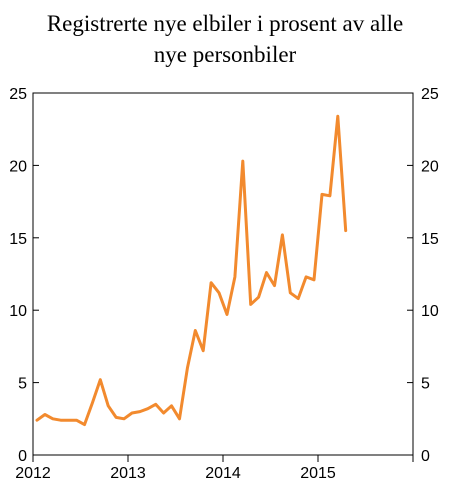  What do you see at coordinates (418, 456) in the screenshot?
I see `y-tick-right: 0` at bounding box center [418, 456].